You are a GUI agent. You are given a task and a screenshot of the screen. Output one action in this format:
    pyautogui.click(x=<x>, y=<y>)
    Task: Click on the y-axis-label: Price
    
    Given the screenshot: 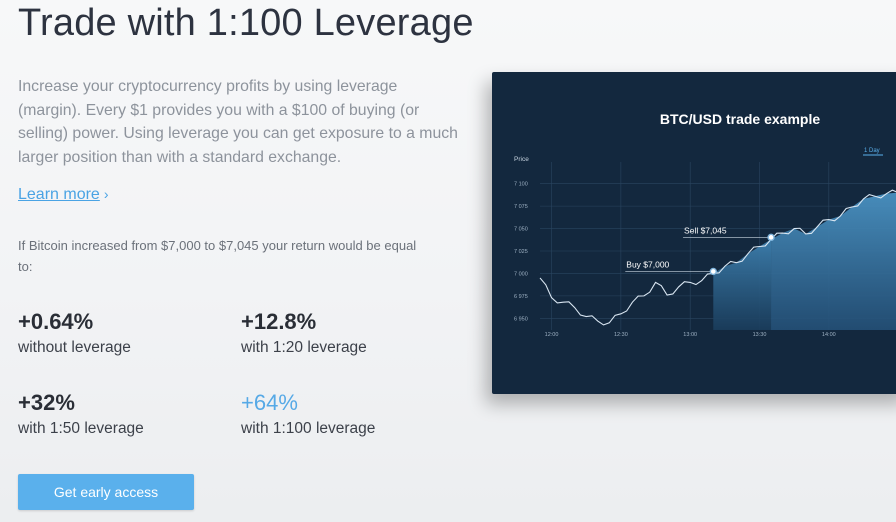 What is the action you would take?
    pyautogui.click(x=521, y=159)
    